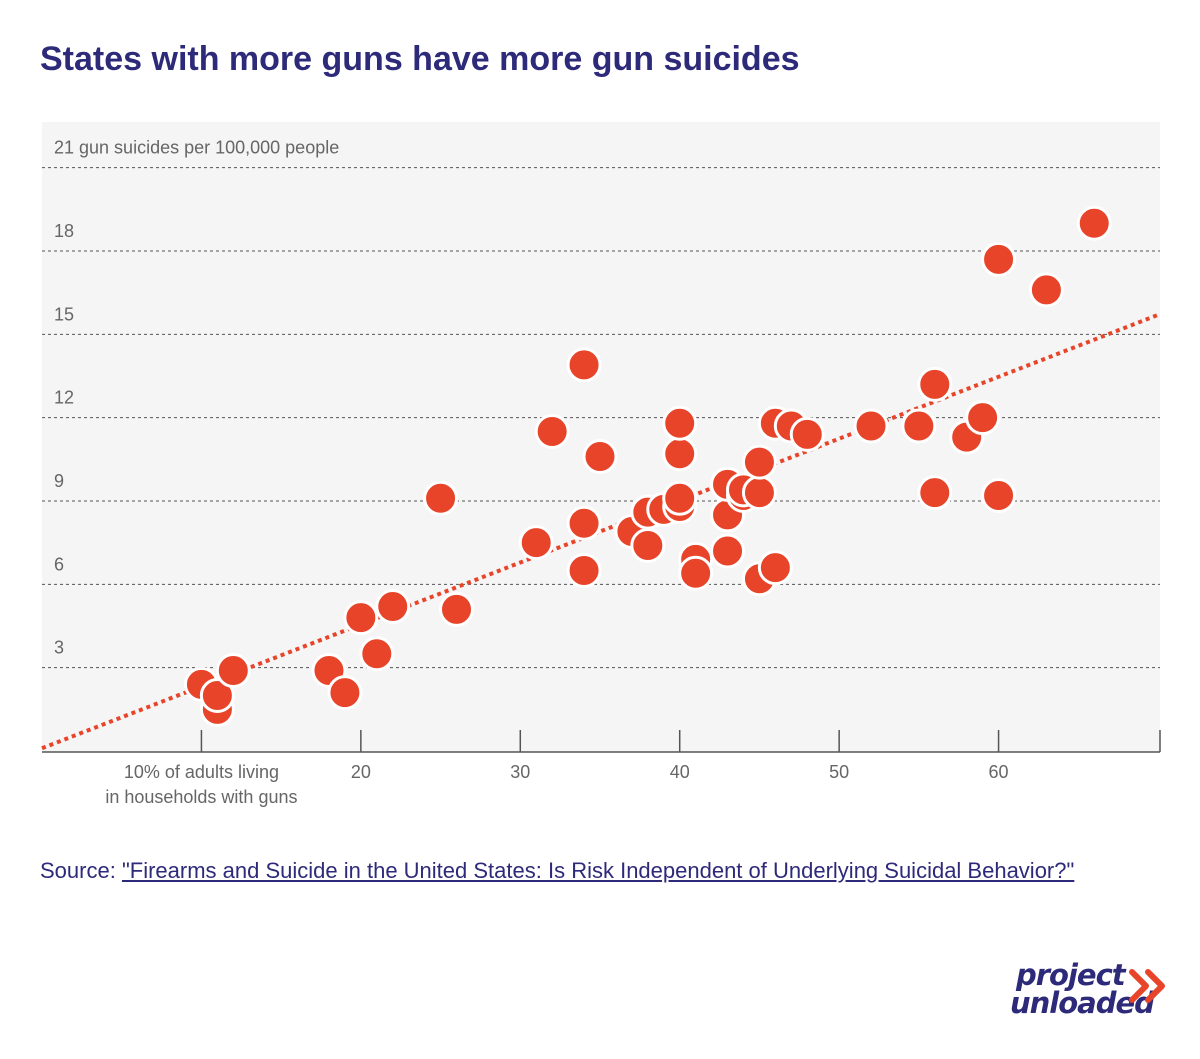 Image resolution: width=1200 pixels, height=1059 pixels. What do you see at coordinates (201, 797) in the screenshot?
I see `x-tick-label-line: in households with guns` at bounding box center [201, 797].